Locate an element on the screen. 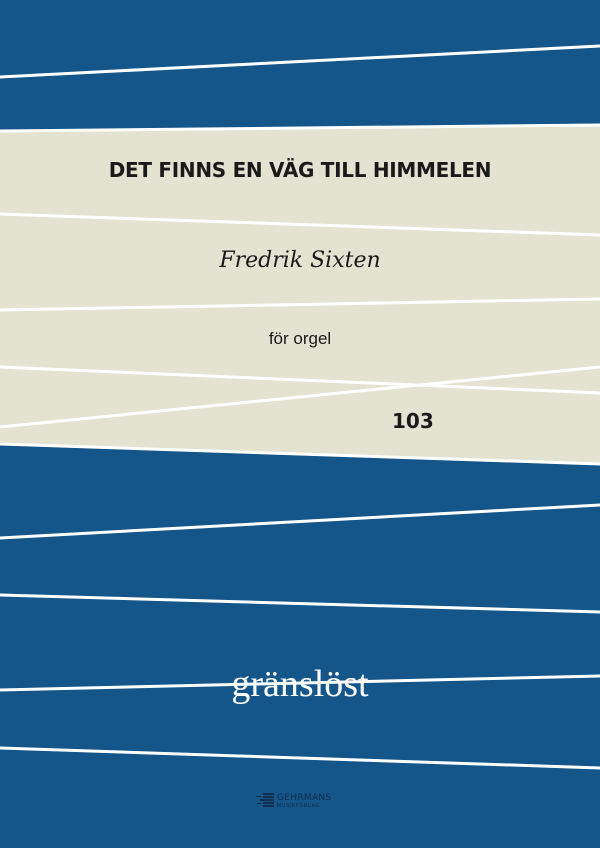 The width and height of the screenshot is (600, 848). series-name: gränslöst is located at coordinates (300, 684).